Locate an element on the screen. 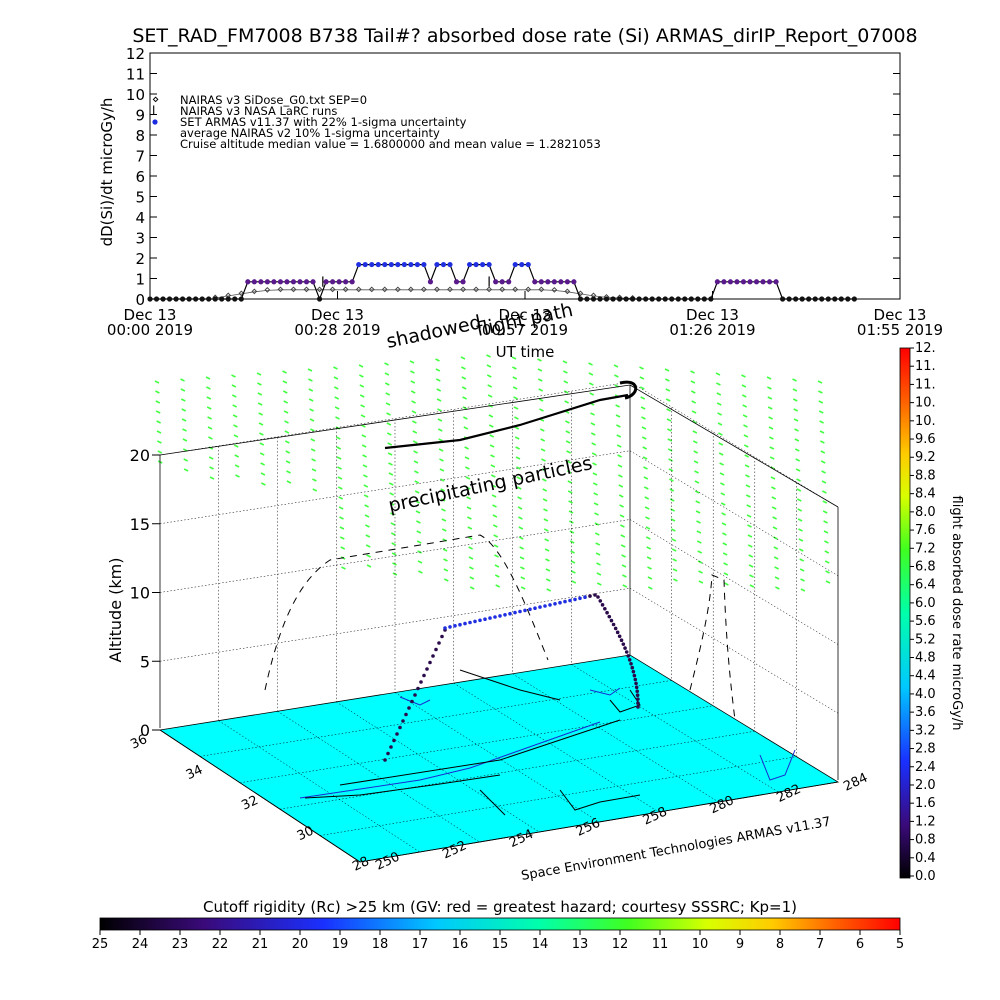 The height and width of the screenshot is (1000, 1000). y-tick-label: 7 is located at coordinates (140, 157).